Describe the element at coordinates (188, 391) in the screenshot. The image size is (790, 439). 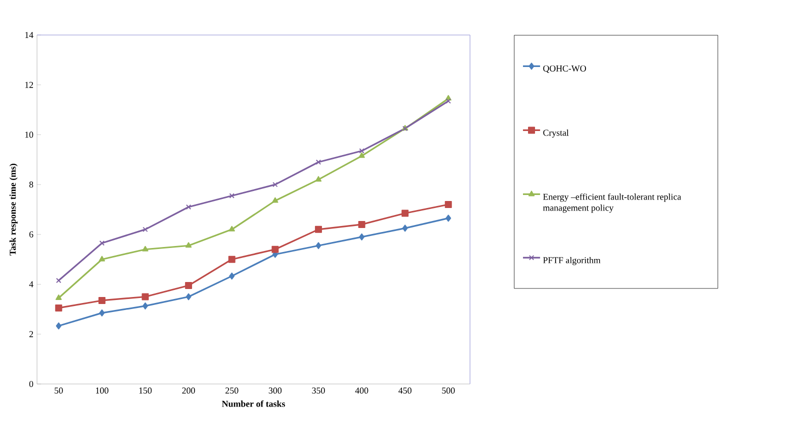
I see `x-tick-label: 200` at that location.